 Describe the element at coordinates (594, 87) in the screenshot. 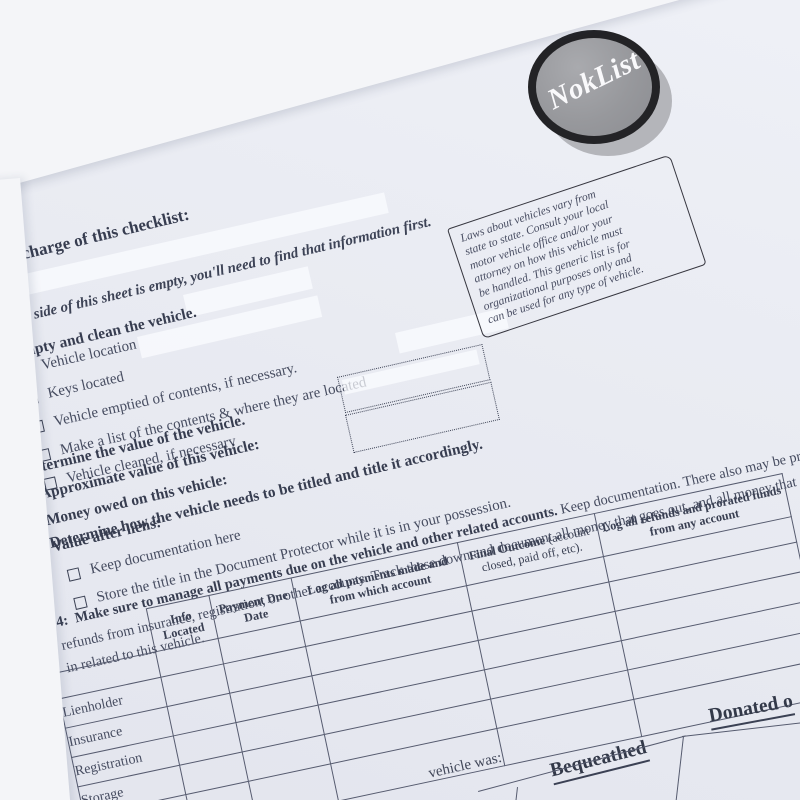

I see `logo-disc` at that location.